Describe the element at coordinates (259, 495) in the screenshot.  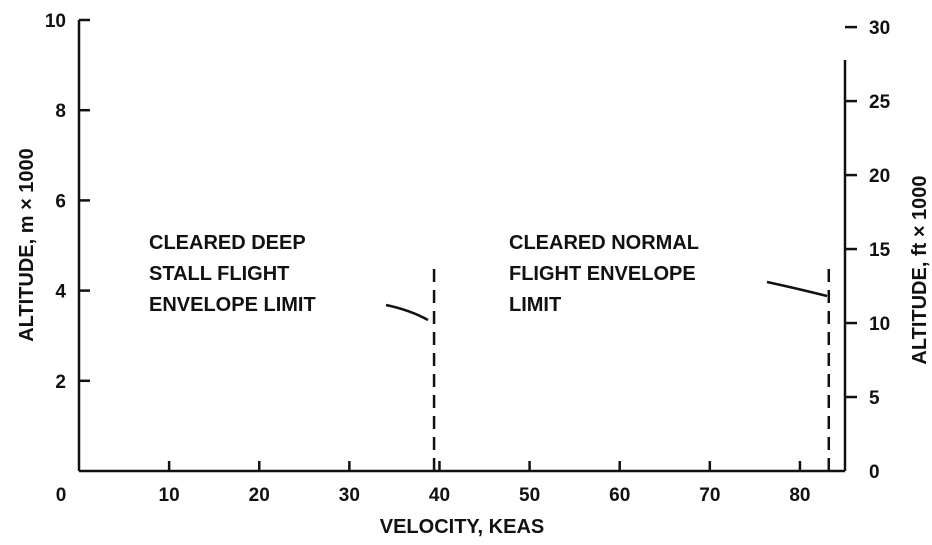
I see `x-tick-label: 20` at that location.